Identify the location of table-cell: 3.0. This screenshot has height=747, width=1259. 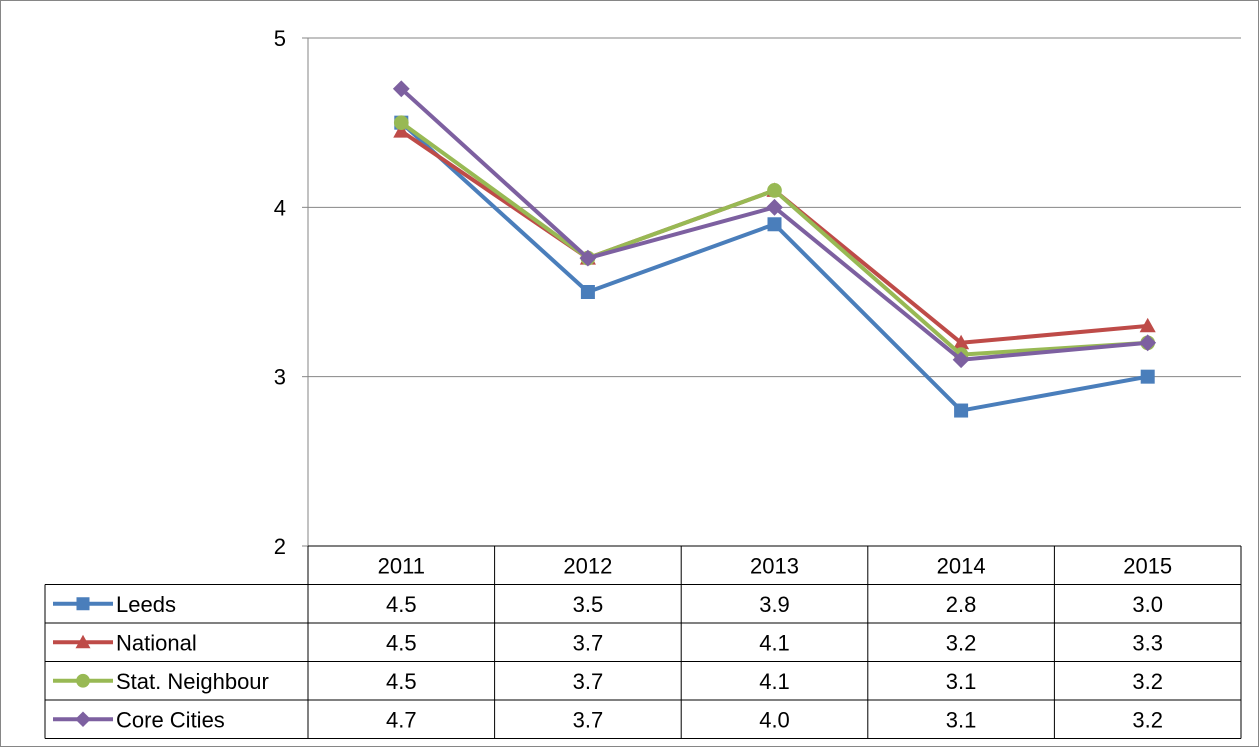
(1147, 604).